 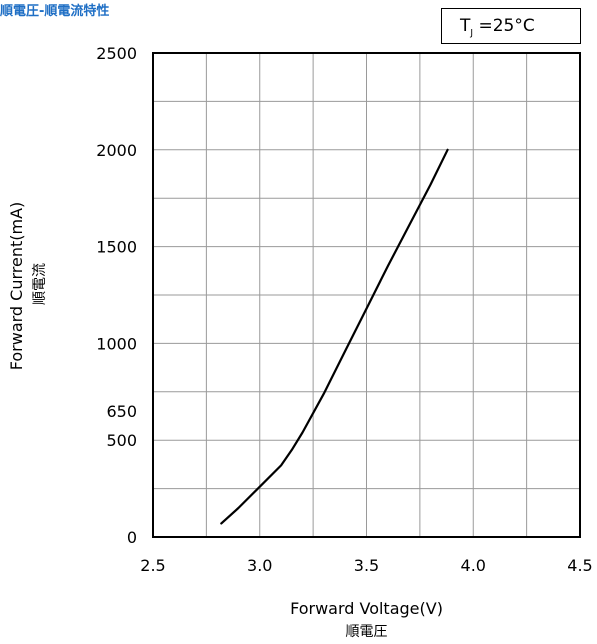 I want to click on y-tick-label: 2500, so click(x=116, y=53).